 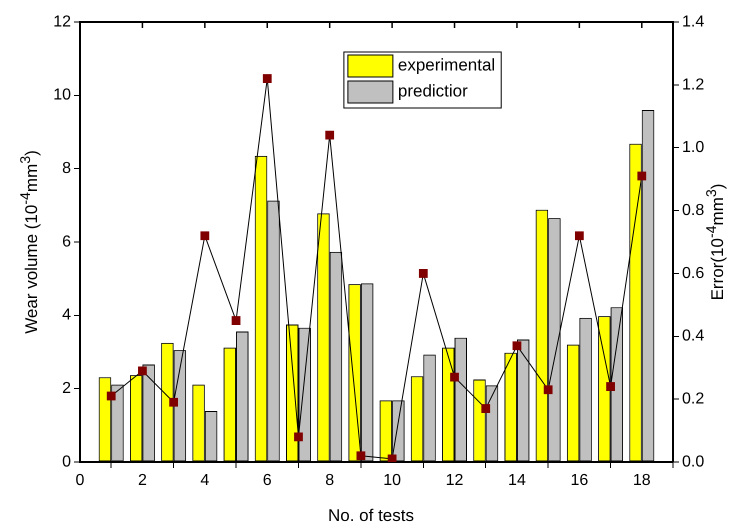 I want to click on y-tick-label: 4, so click(x=67, y=315).